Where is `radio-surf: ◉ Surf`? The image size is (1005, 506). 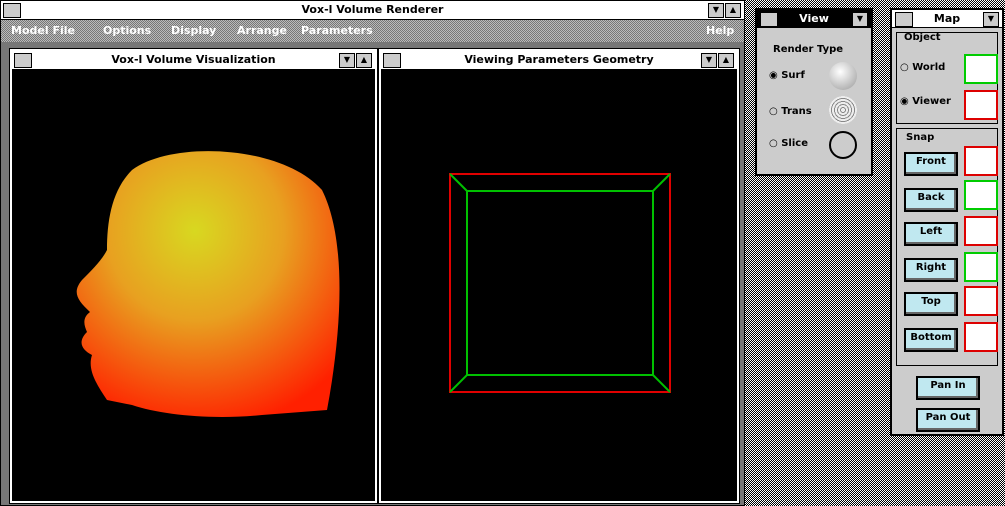
radio-surf: ◉ Surf is located at coordinates (787, 75).